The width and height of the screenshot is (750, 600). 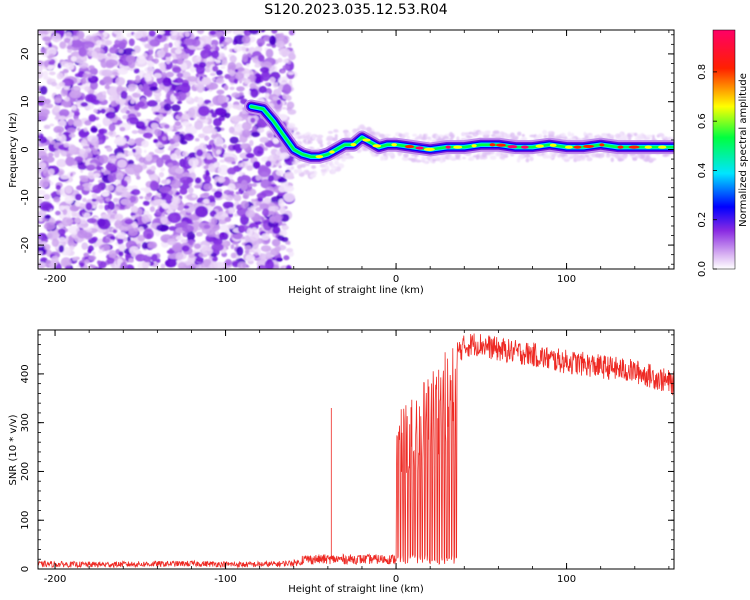 What do you see at coordinates (702, 72) in the screenshot?
I see `colorbar-tick-label: 0.8` at bounding box center [702, 72].